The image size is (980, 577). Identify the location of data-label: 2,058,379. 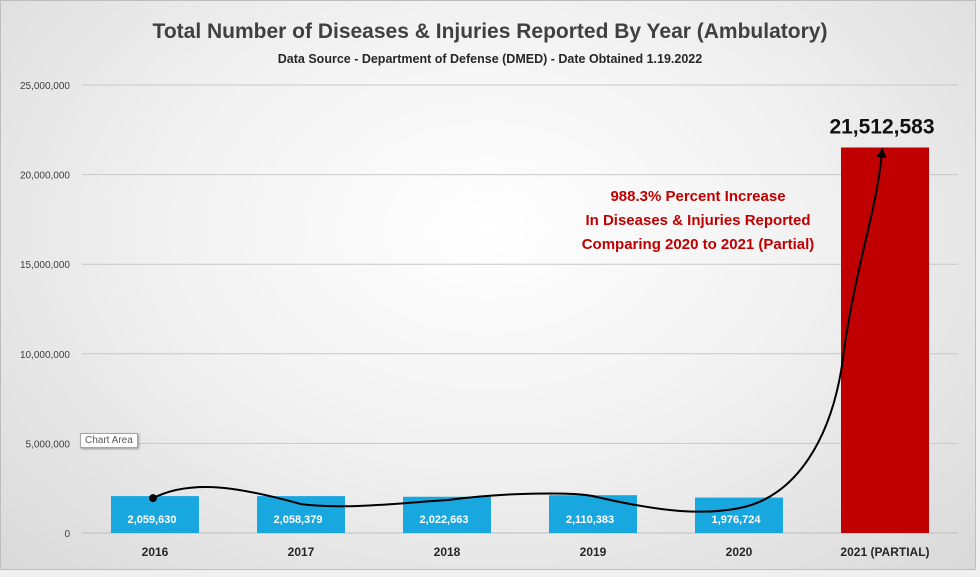
(298, 520).